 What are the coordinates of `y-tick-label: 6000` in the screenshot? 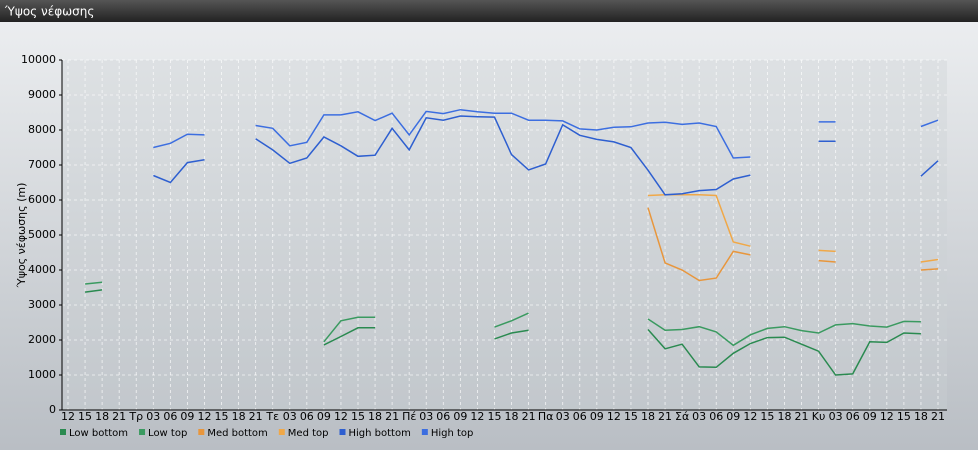 It's located at (42, 199).